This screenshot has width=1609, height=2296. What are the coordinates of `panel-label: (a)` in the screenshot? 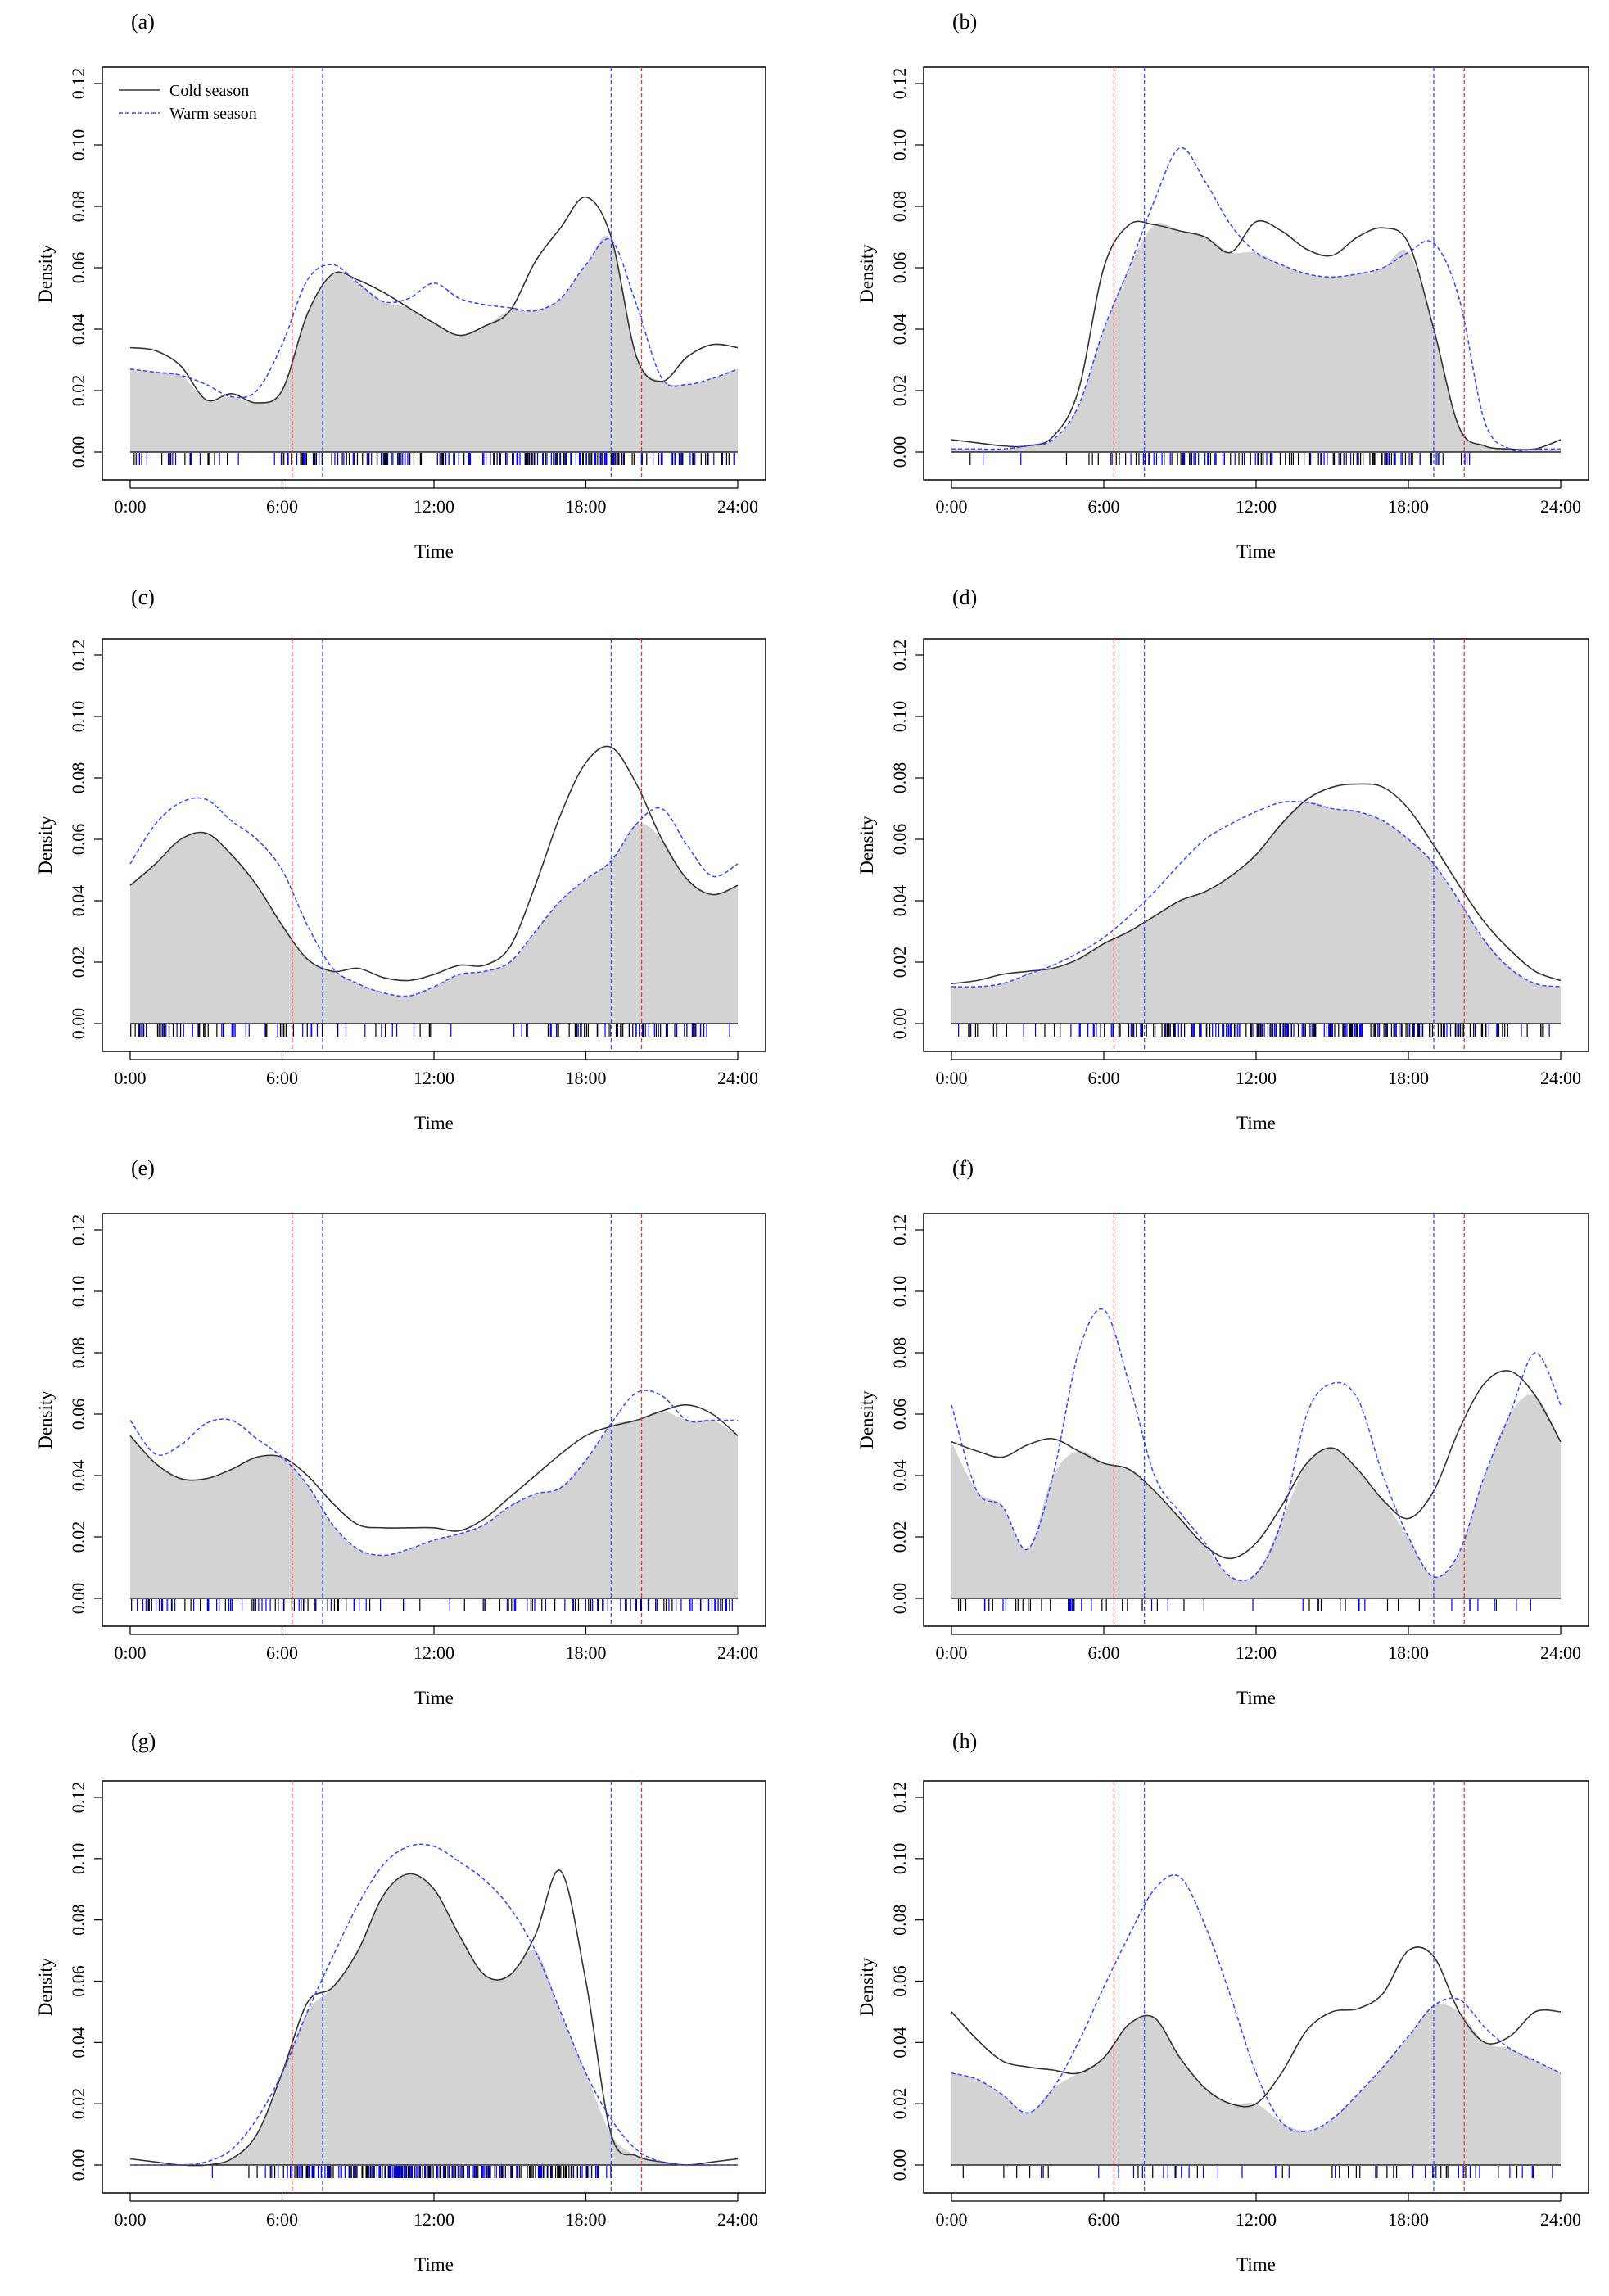 It's located at (143, 22).